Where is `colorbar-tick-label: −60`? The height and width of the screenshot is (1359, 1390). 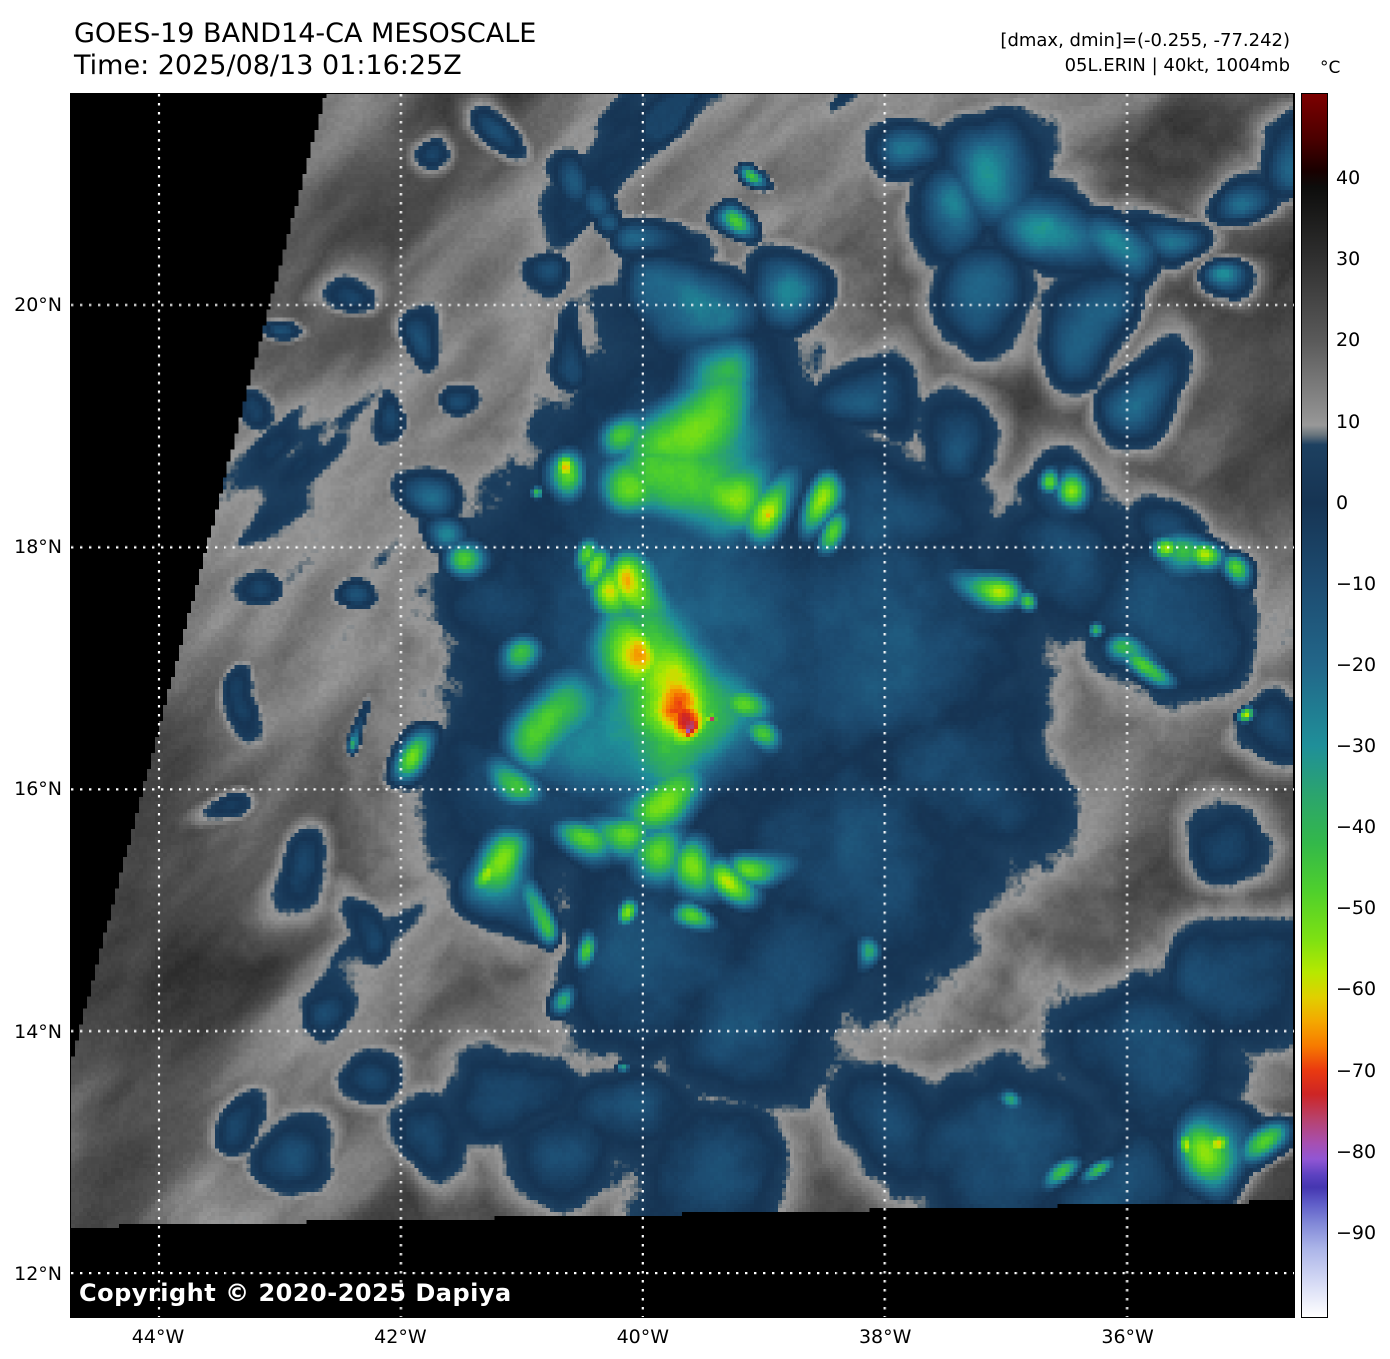
colorbar-tick-label: −60 is located at coordinates (1356, 989).